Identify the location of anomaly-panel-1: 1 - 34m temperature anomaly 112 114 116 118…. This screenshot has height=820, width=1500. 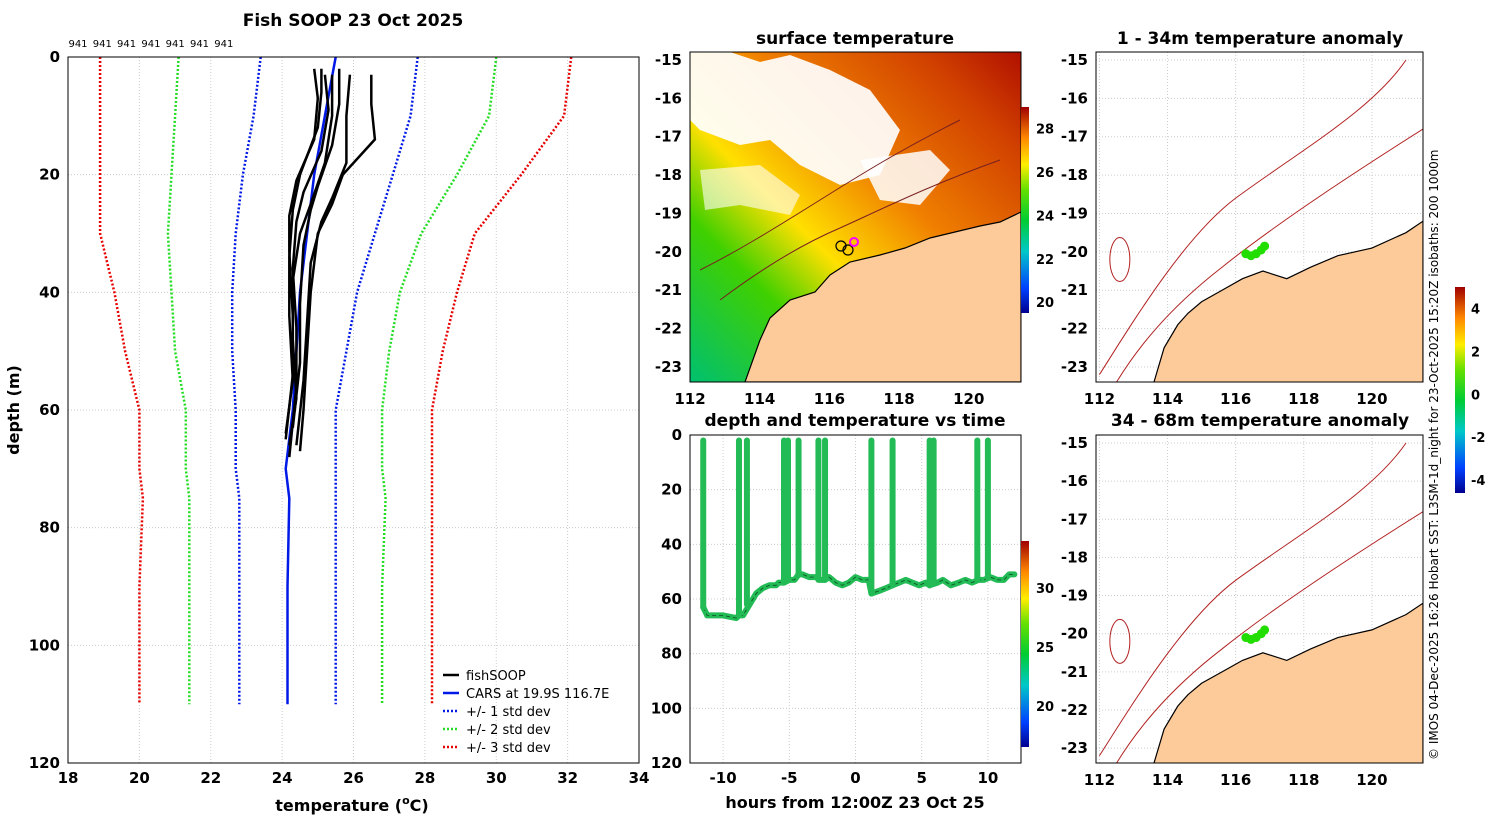
(1242, 218).